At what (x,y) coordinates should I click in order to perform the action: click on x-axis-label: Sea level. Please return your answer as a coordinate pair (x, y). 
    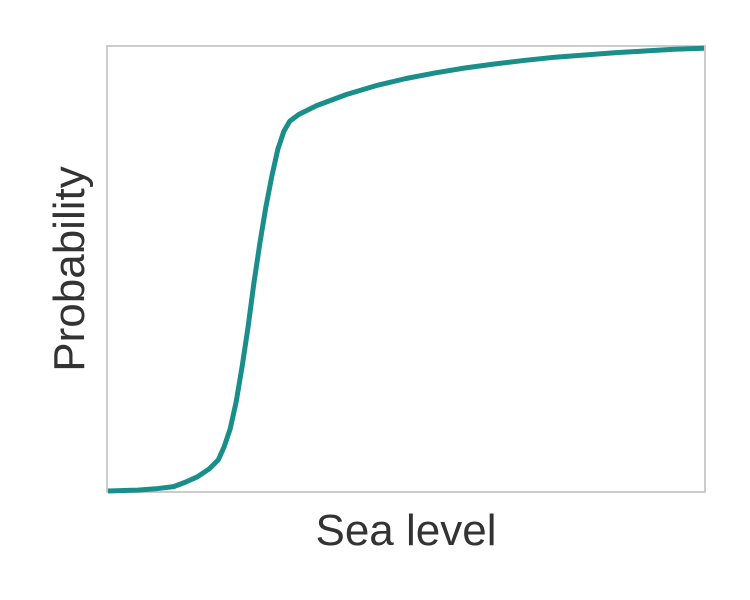
    Looking at the image, I should click on (405, 530).